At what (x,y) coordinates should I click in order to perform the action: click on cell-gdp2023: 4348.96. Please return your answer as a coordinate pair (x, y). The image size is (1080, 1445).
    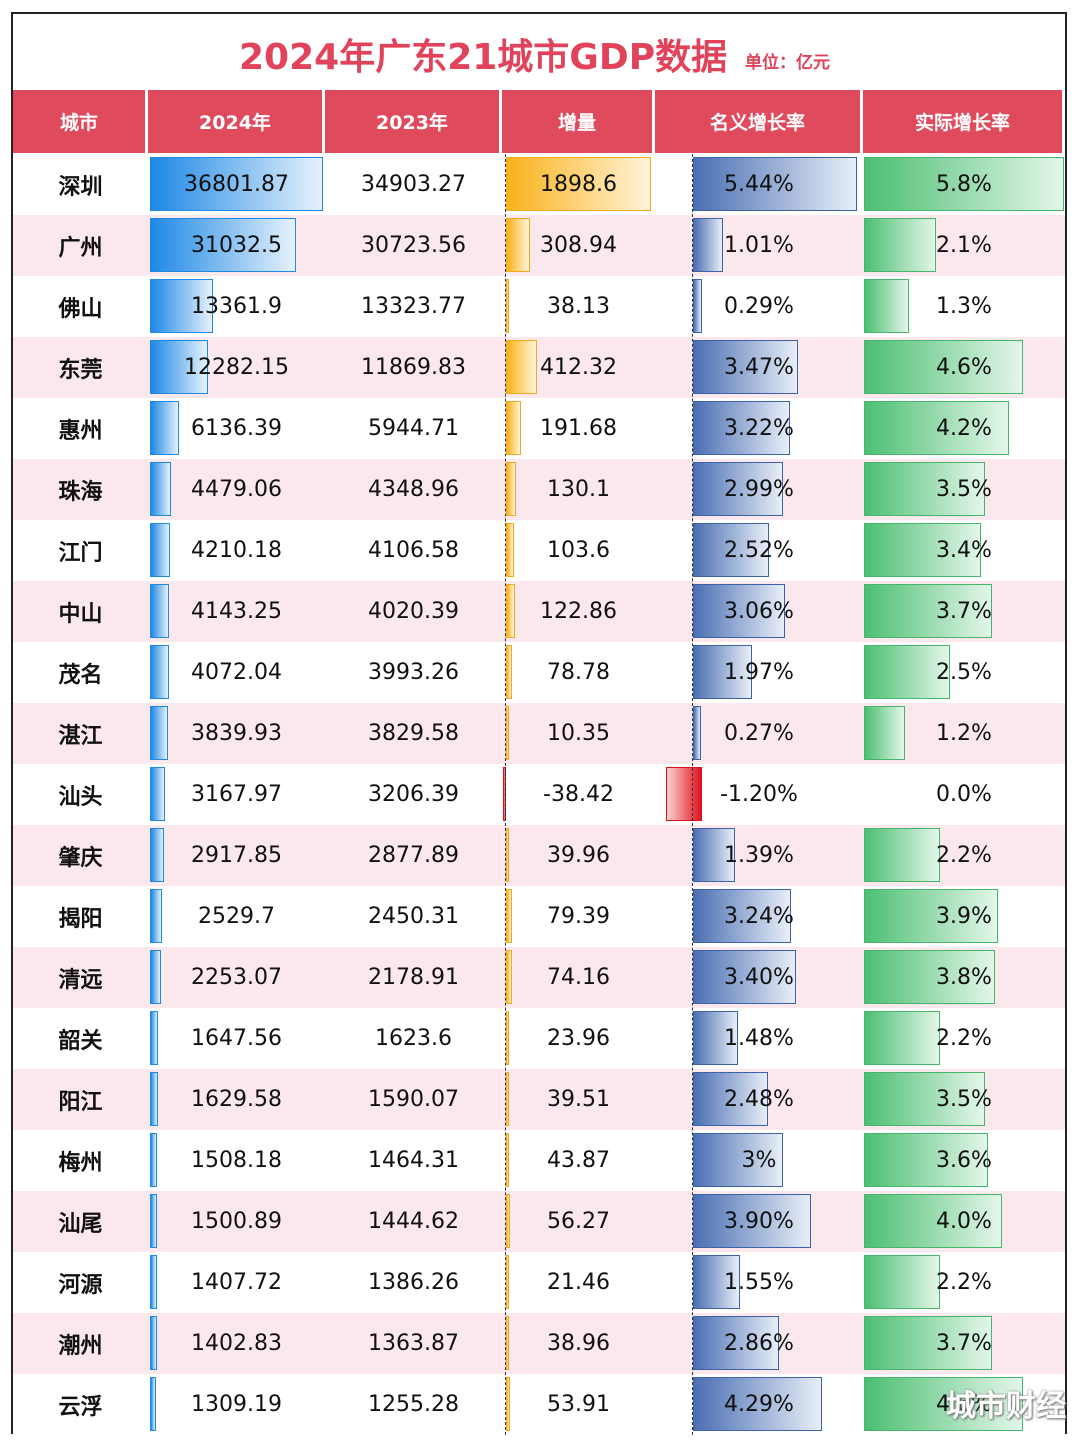
    Looking at the image, I should click on (413, 489).